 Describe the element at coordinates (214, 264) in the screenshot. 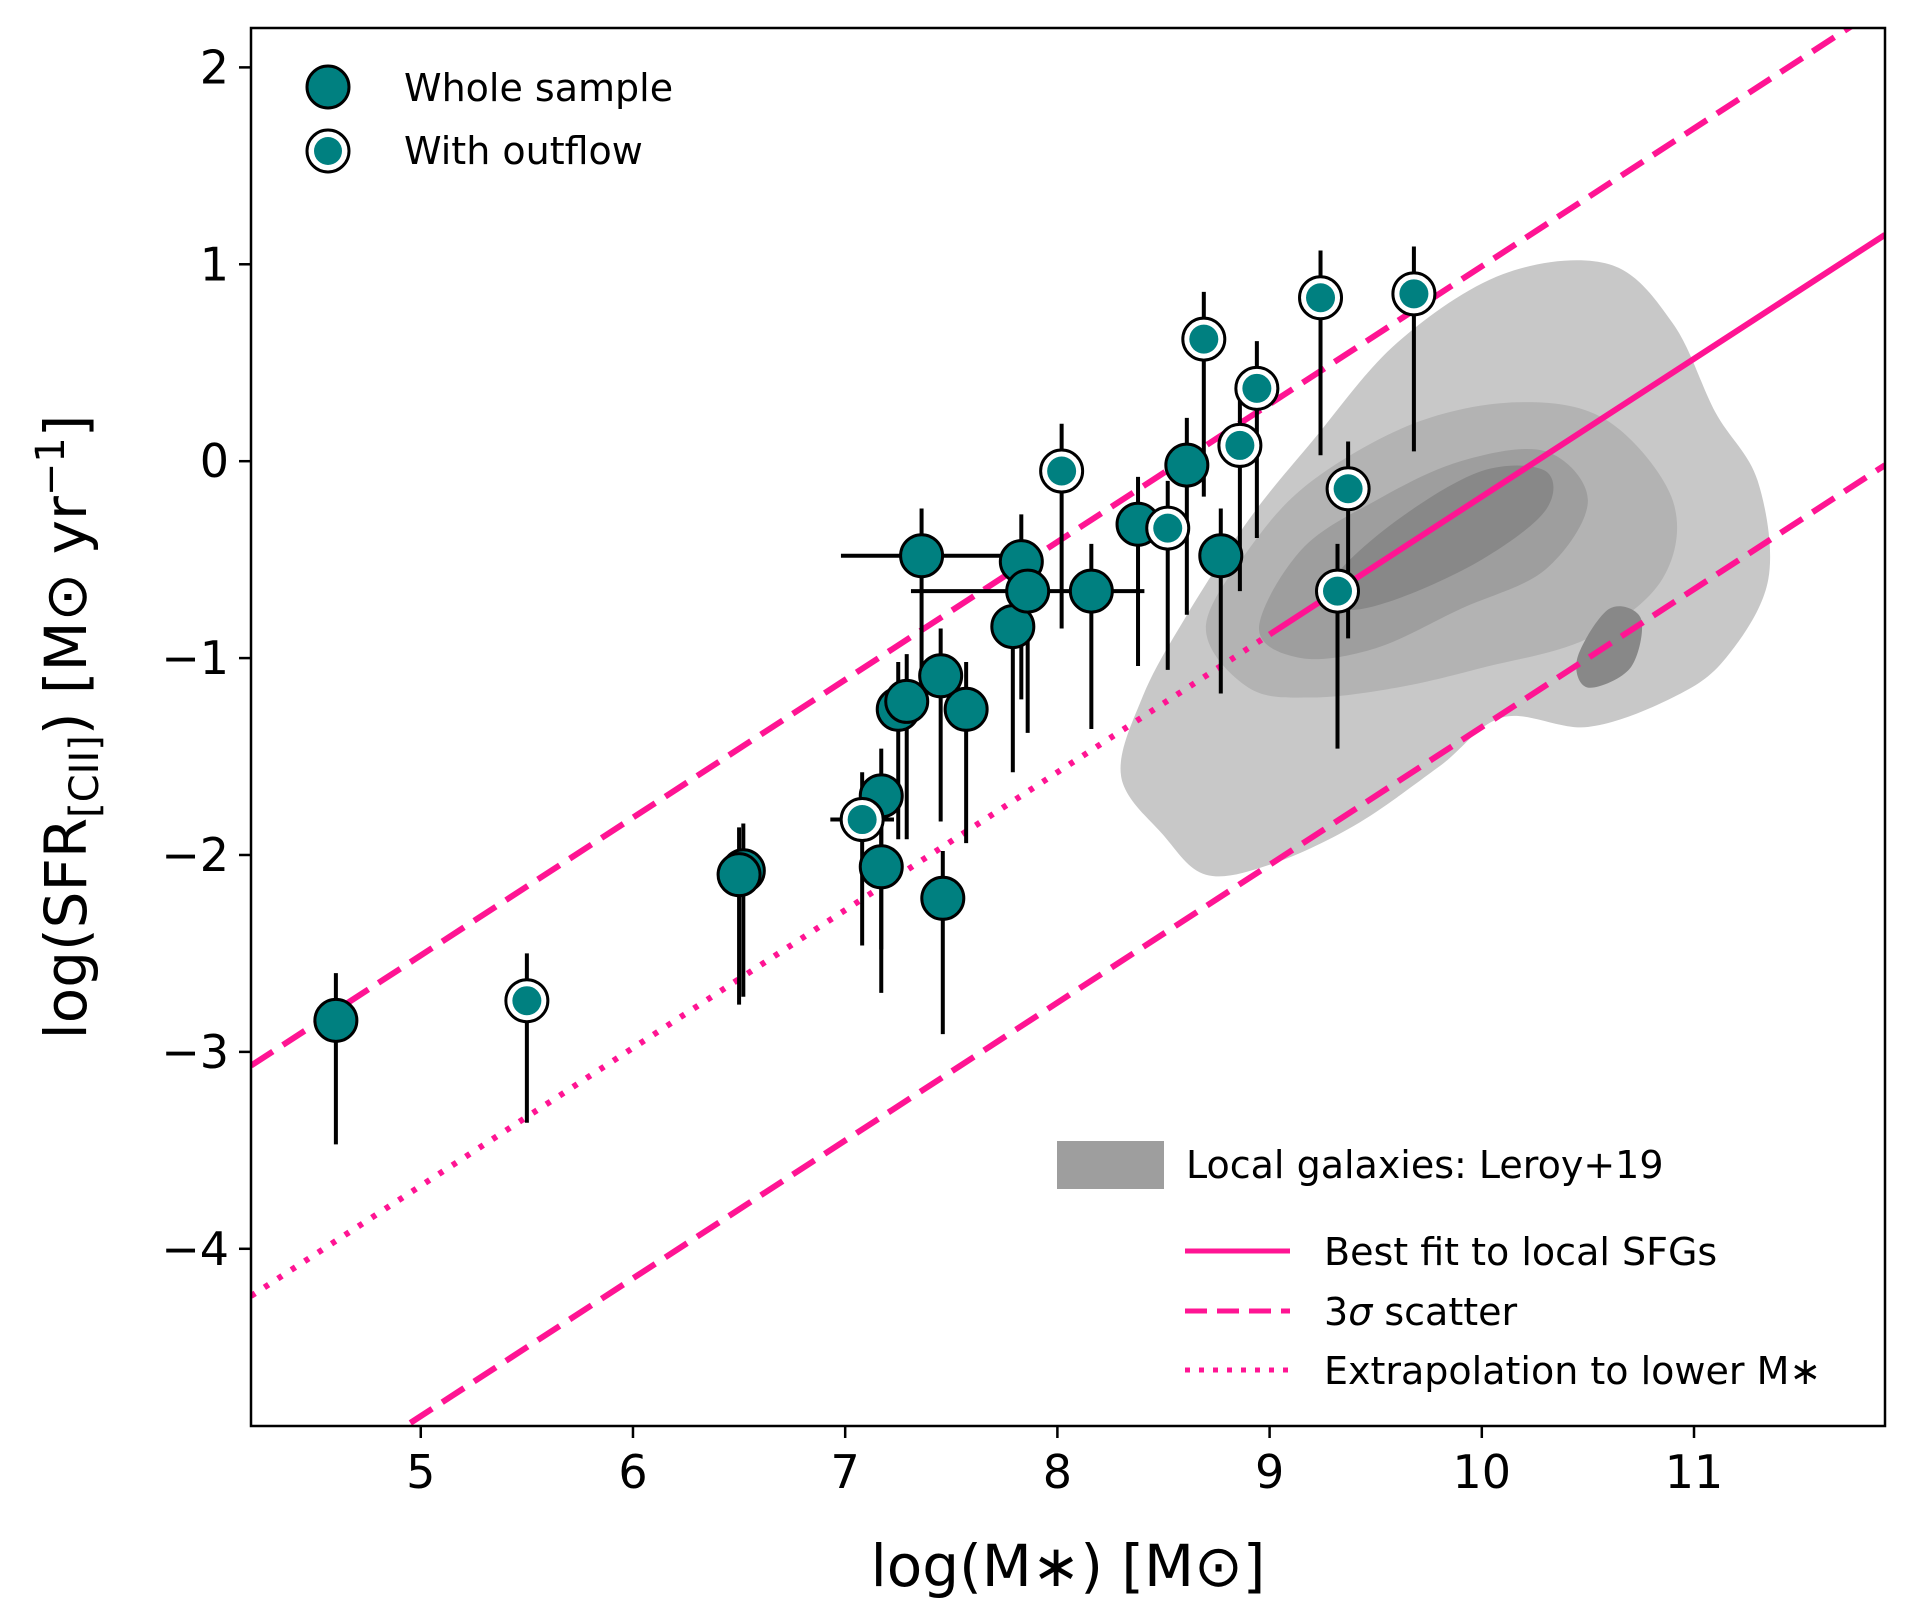

I see `y-tick-label: 1` at that location.